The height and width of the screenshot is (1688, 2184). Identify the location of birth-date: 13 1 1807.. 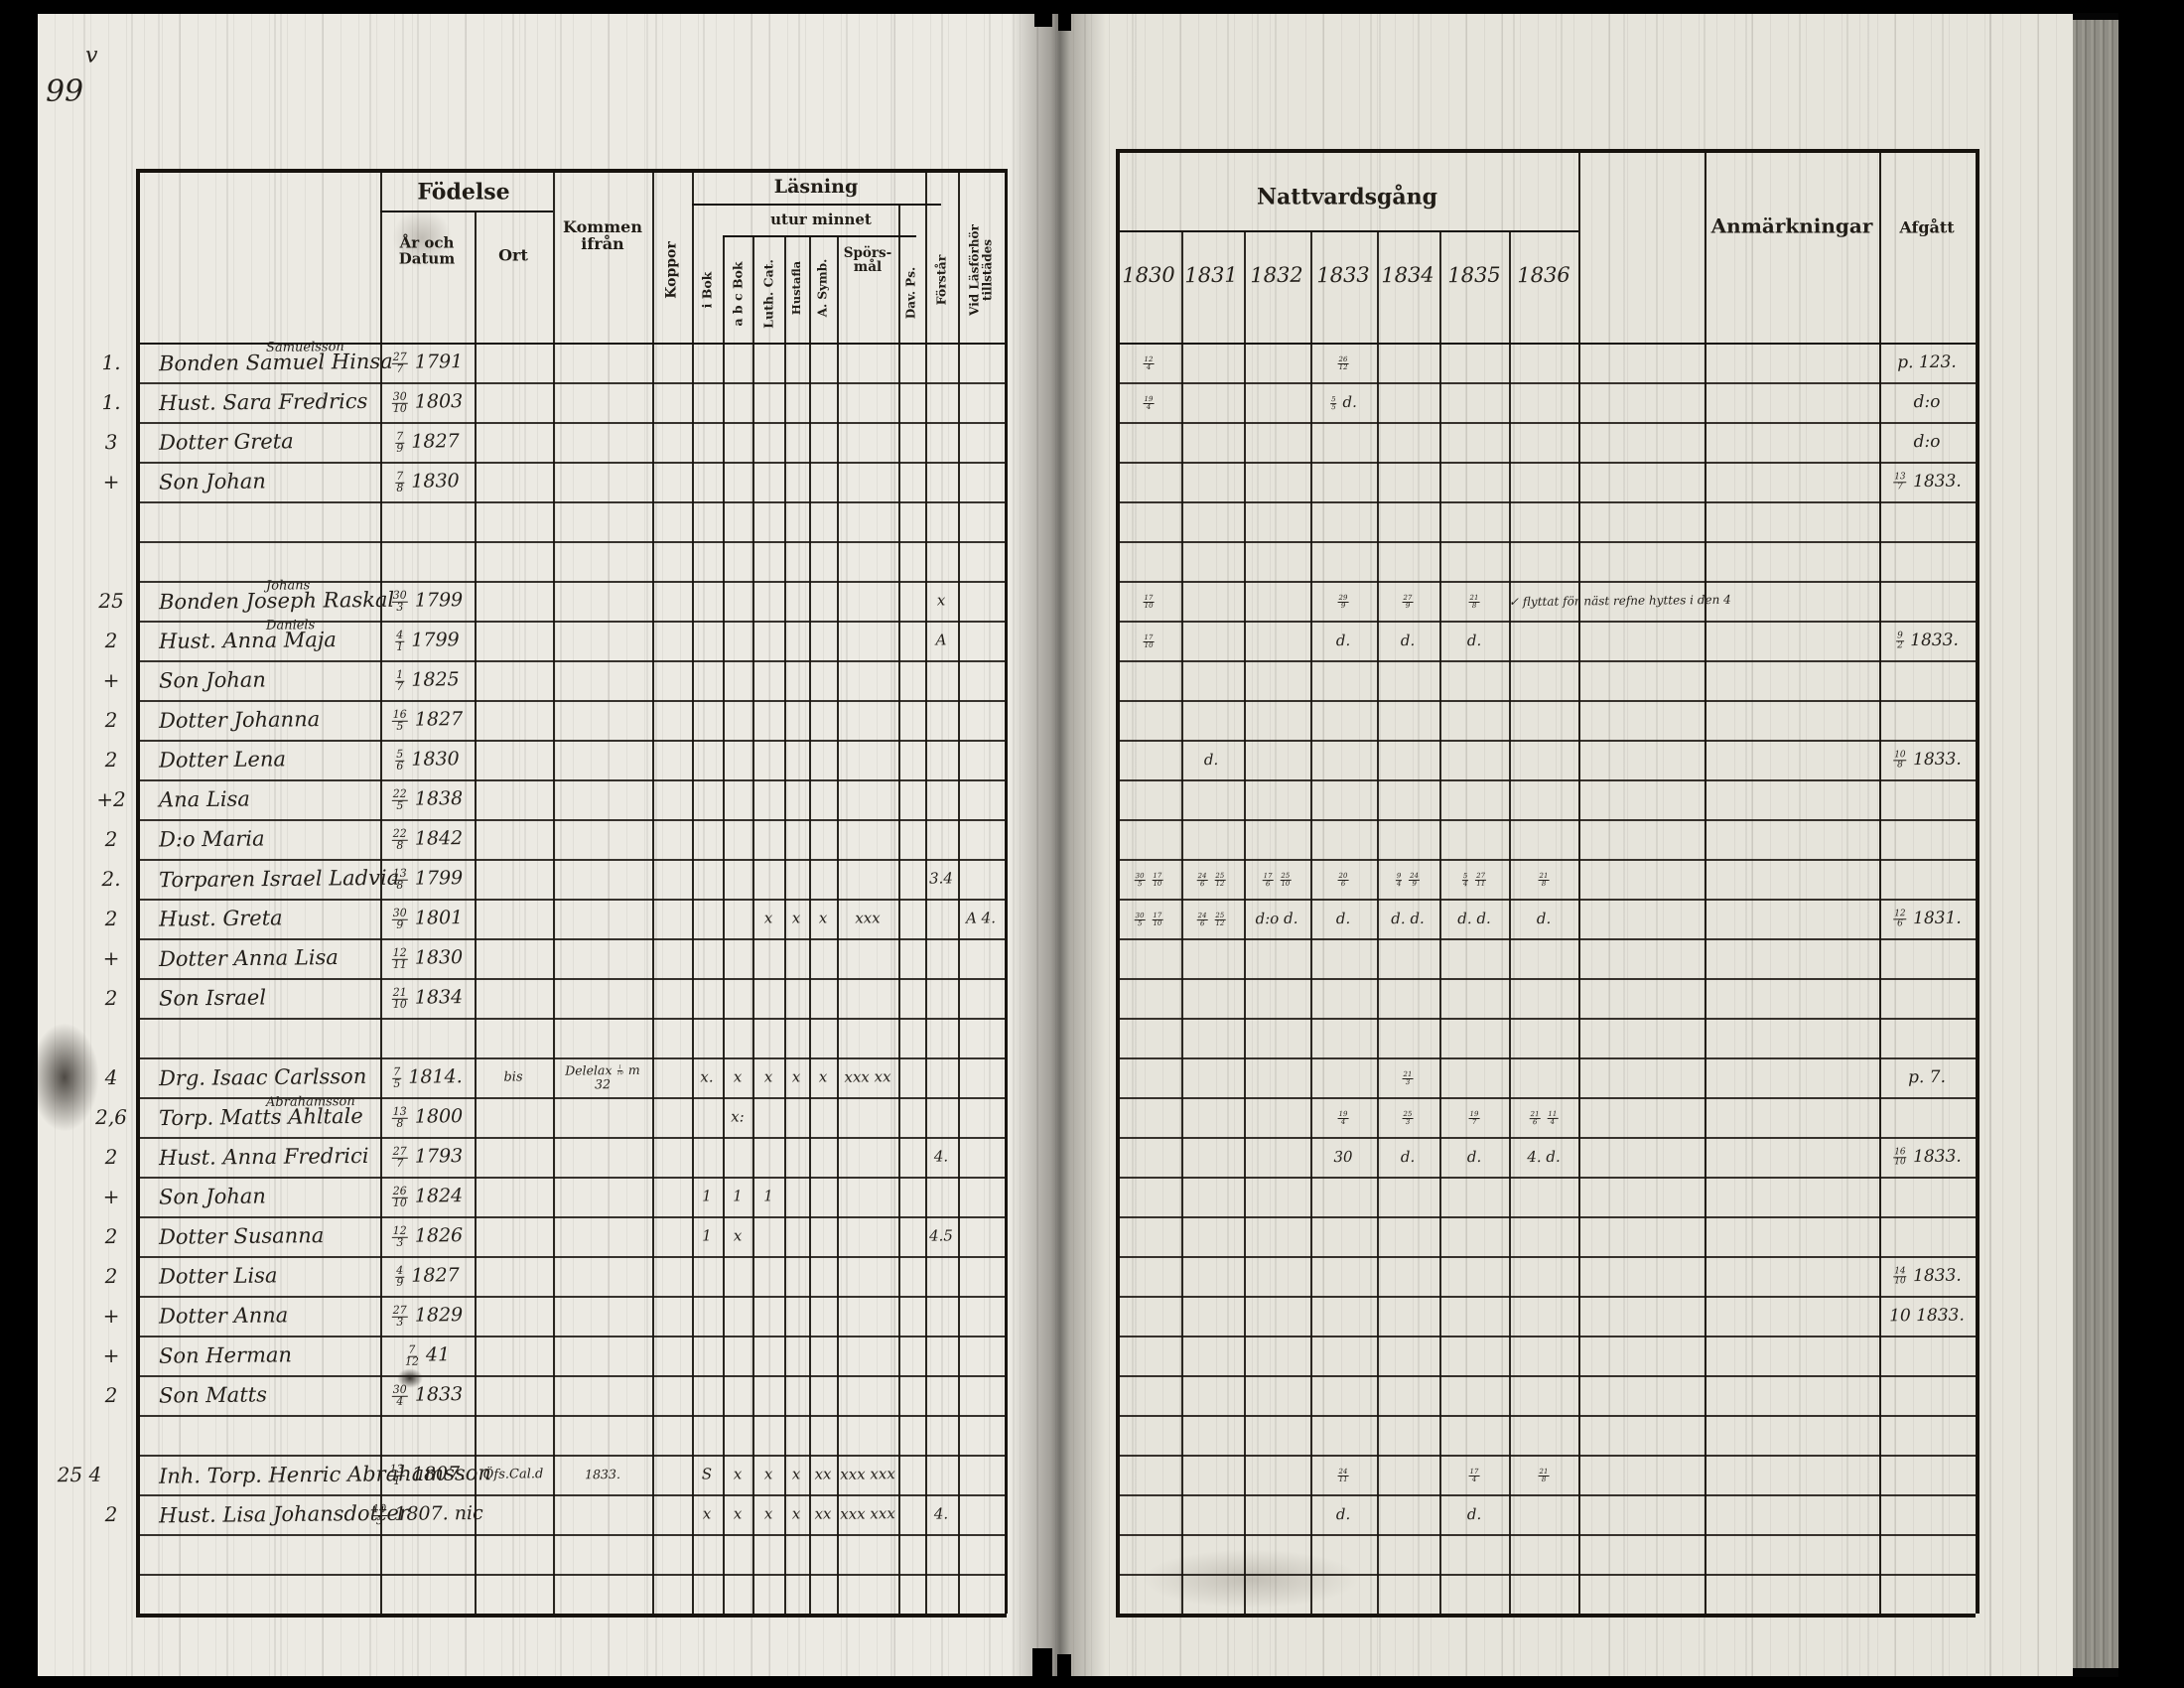
(427, 1474).